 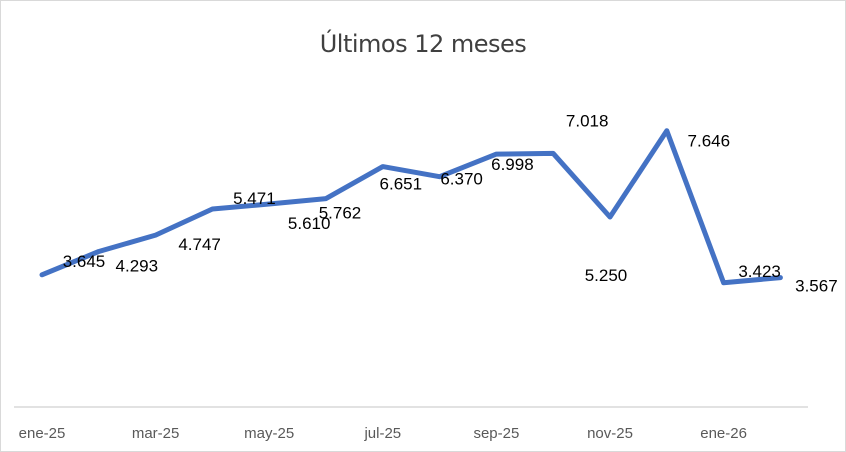 I want to click on x-tick-label: mar-25, so click(x=156, y=433).